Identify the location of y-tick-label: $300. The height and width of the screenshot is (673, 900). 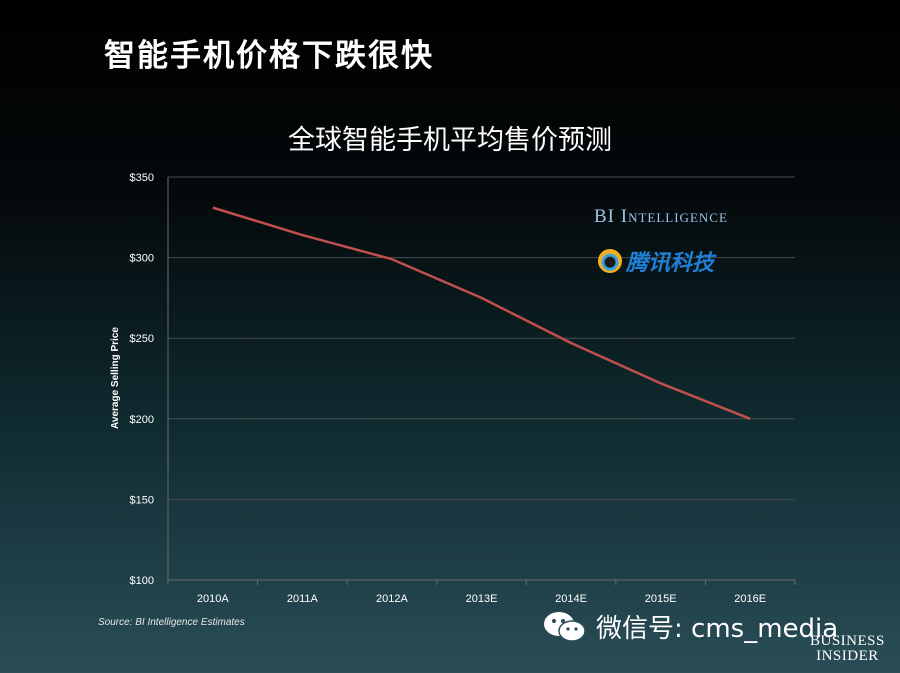
(142, 259).